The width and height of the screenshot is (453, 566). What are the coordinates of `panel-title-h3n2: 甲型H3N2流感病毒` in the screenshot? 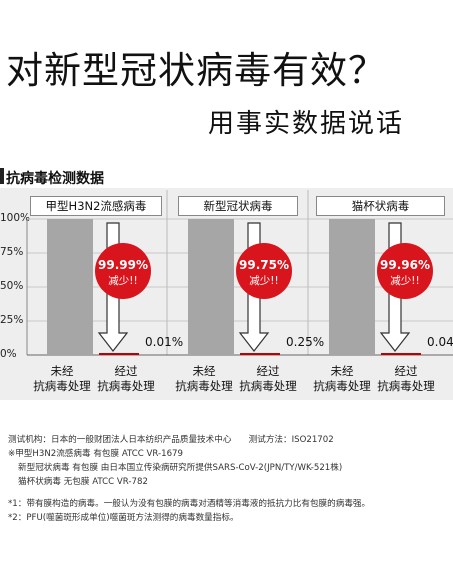 It's located at (96, 206).